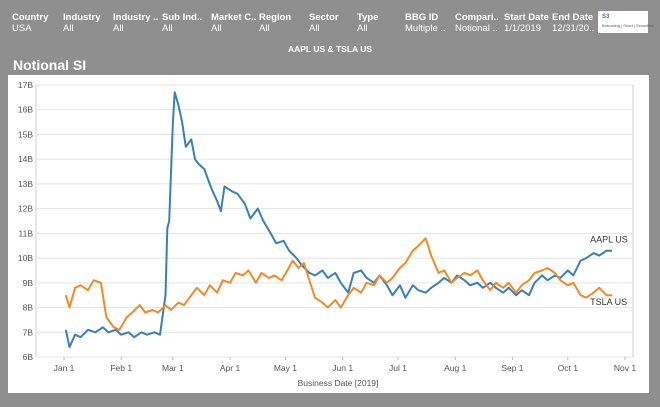 This screenshot has height=407, width=660. I want to click on filter-label: Sector, so click(324, 17).